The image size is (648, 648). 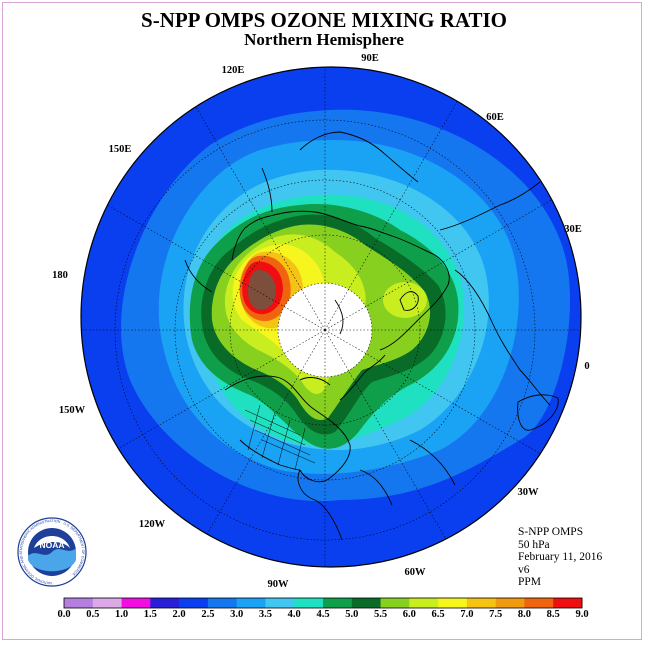 What do you see at coordinates (207, 614) in the screenshot?
I see `colorbar-tick-label: 2.5` at bounding box center [207, 614].